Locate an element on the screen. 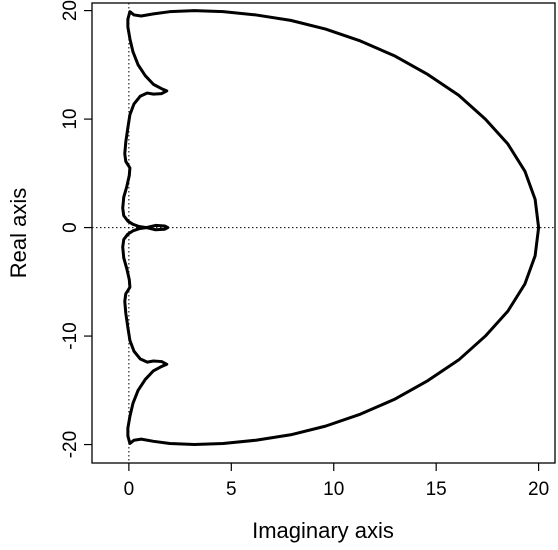 Image resolution: width=558 pixels, height=550 pixels. x-axis-title: Imaginary axis is located at coordinates (323, 530).